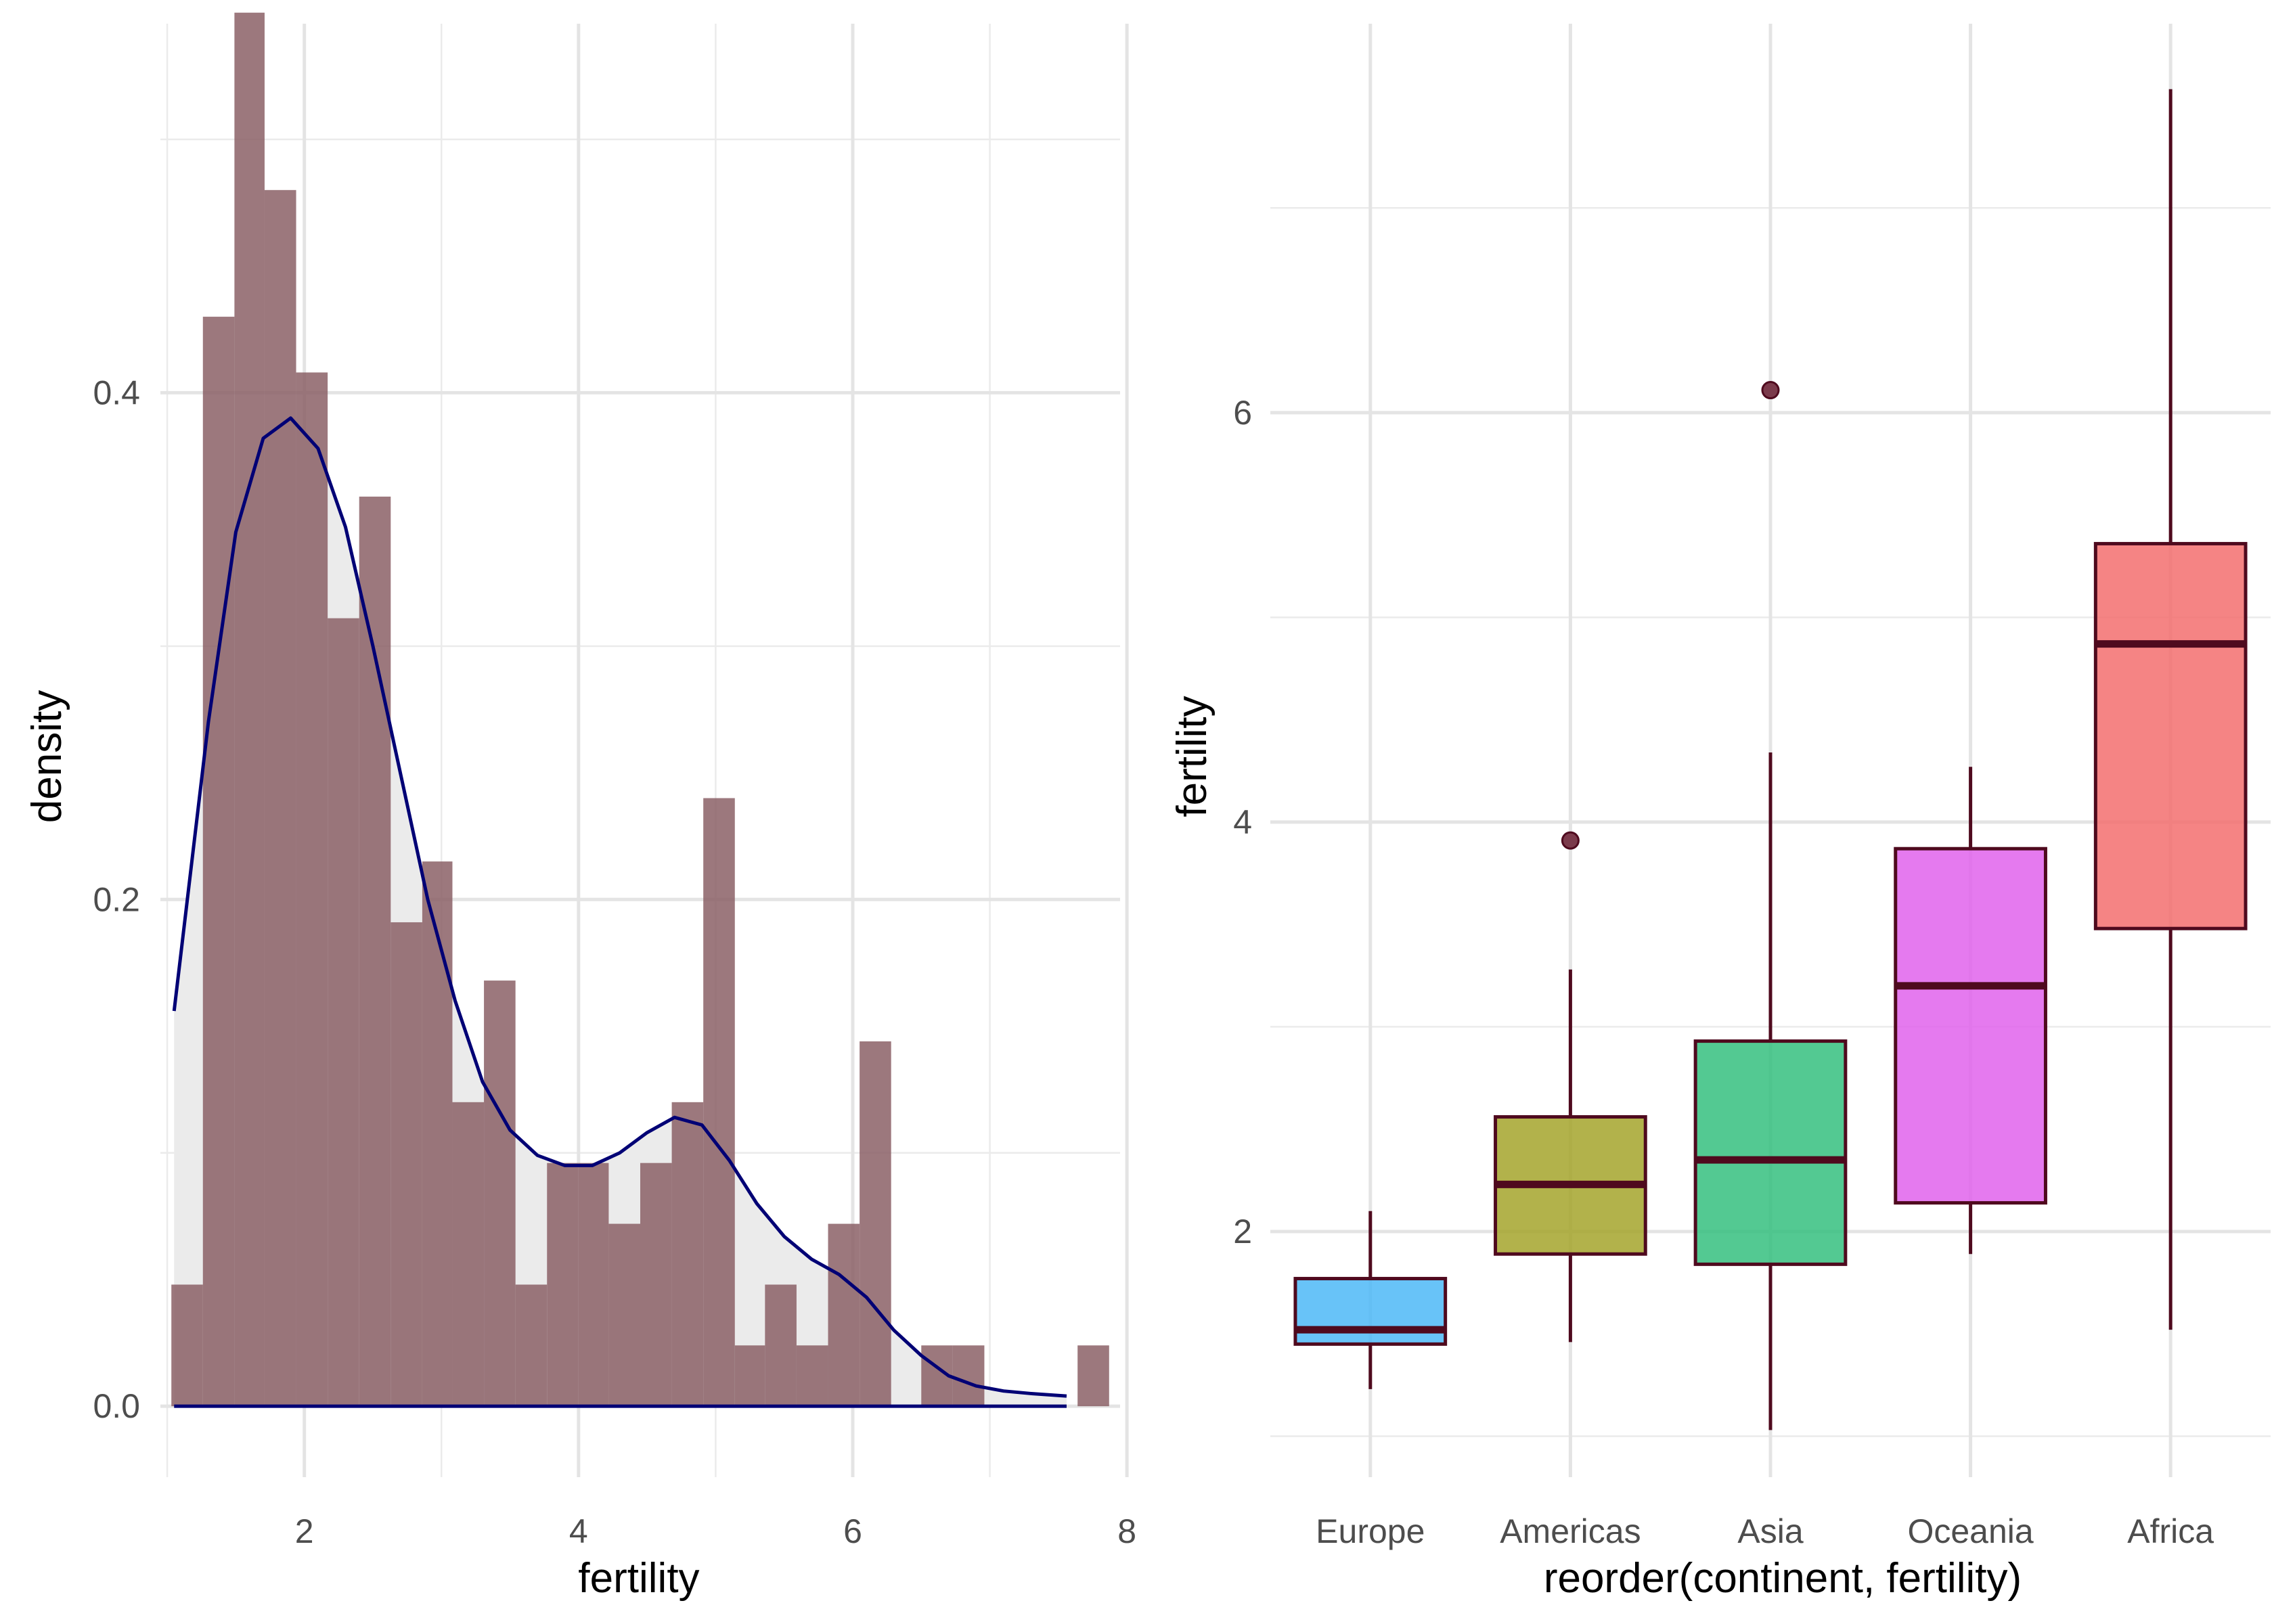 The height and width of the screenshot is (1624, 2274). What do you see at coordinates (1770, 1531) in the screenshot?
I see `x-tick-label: Asia` at bounding box center [1770, 1531].